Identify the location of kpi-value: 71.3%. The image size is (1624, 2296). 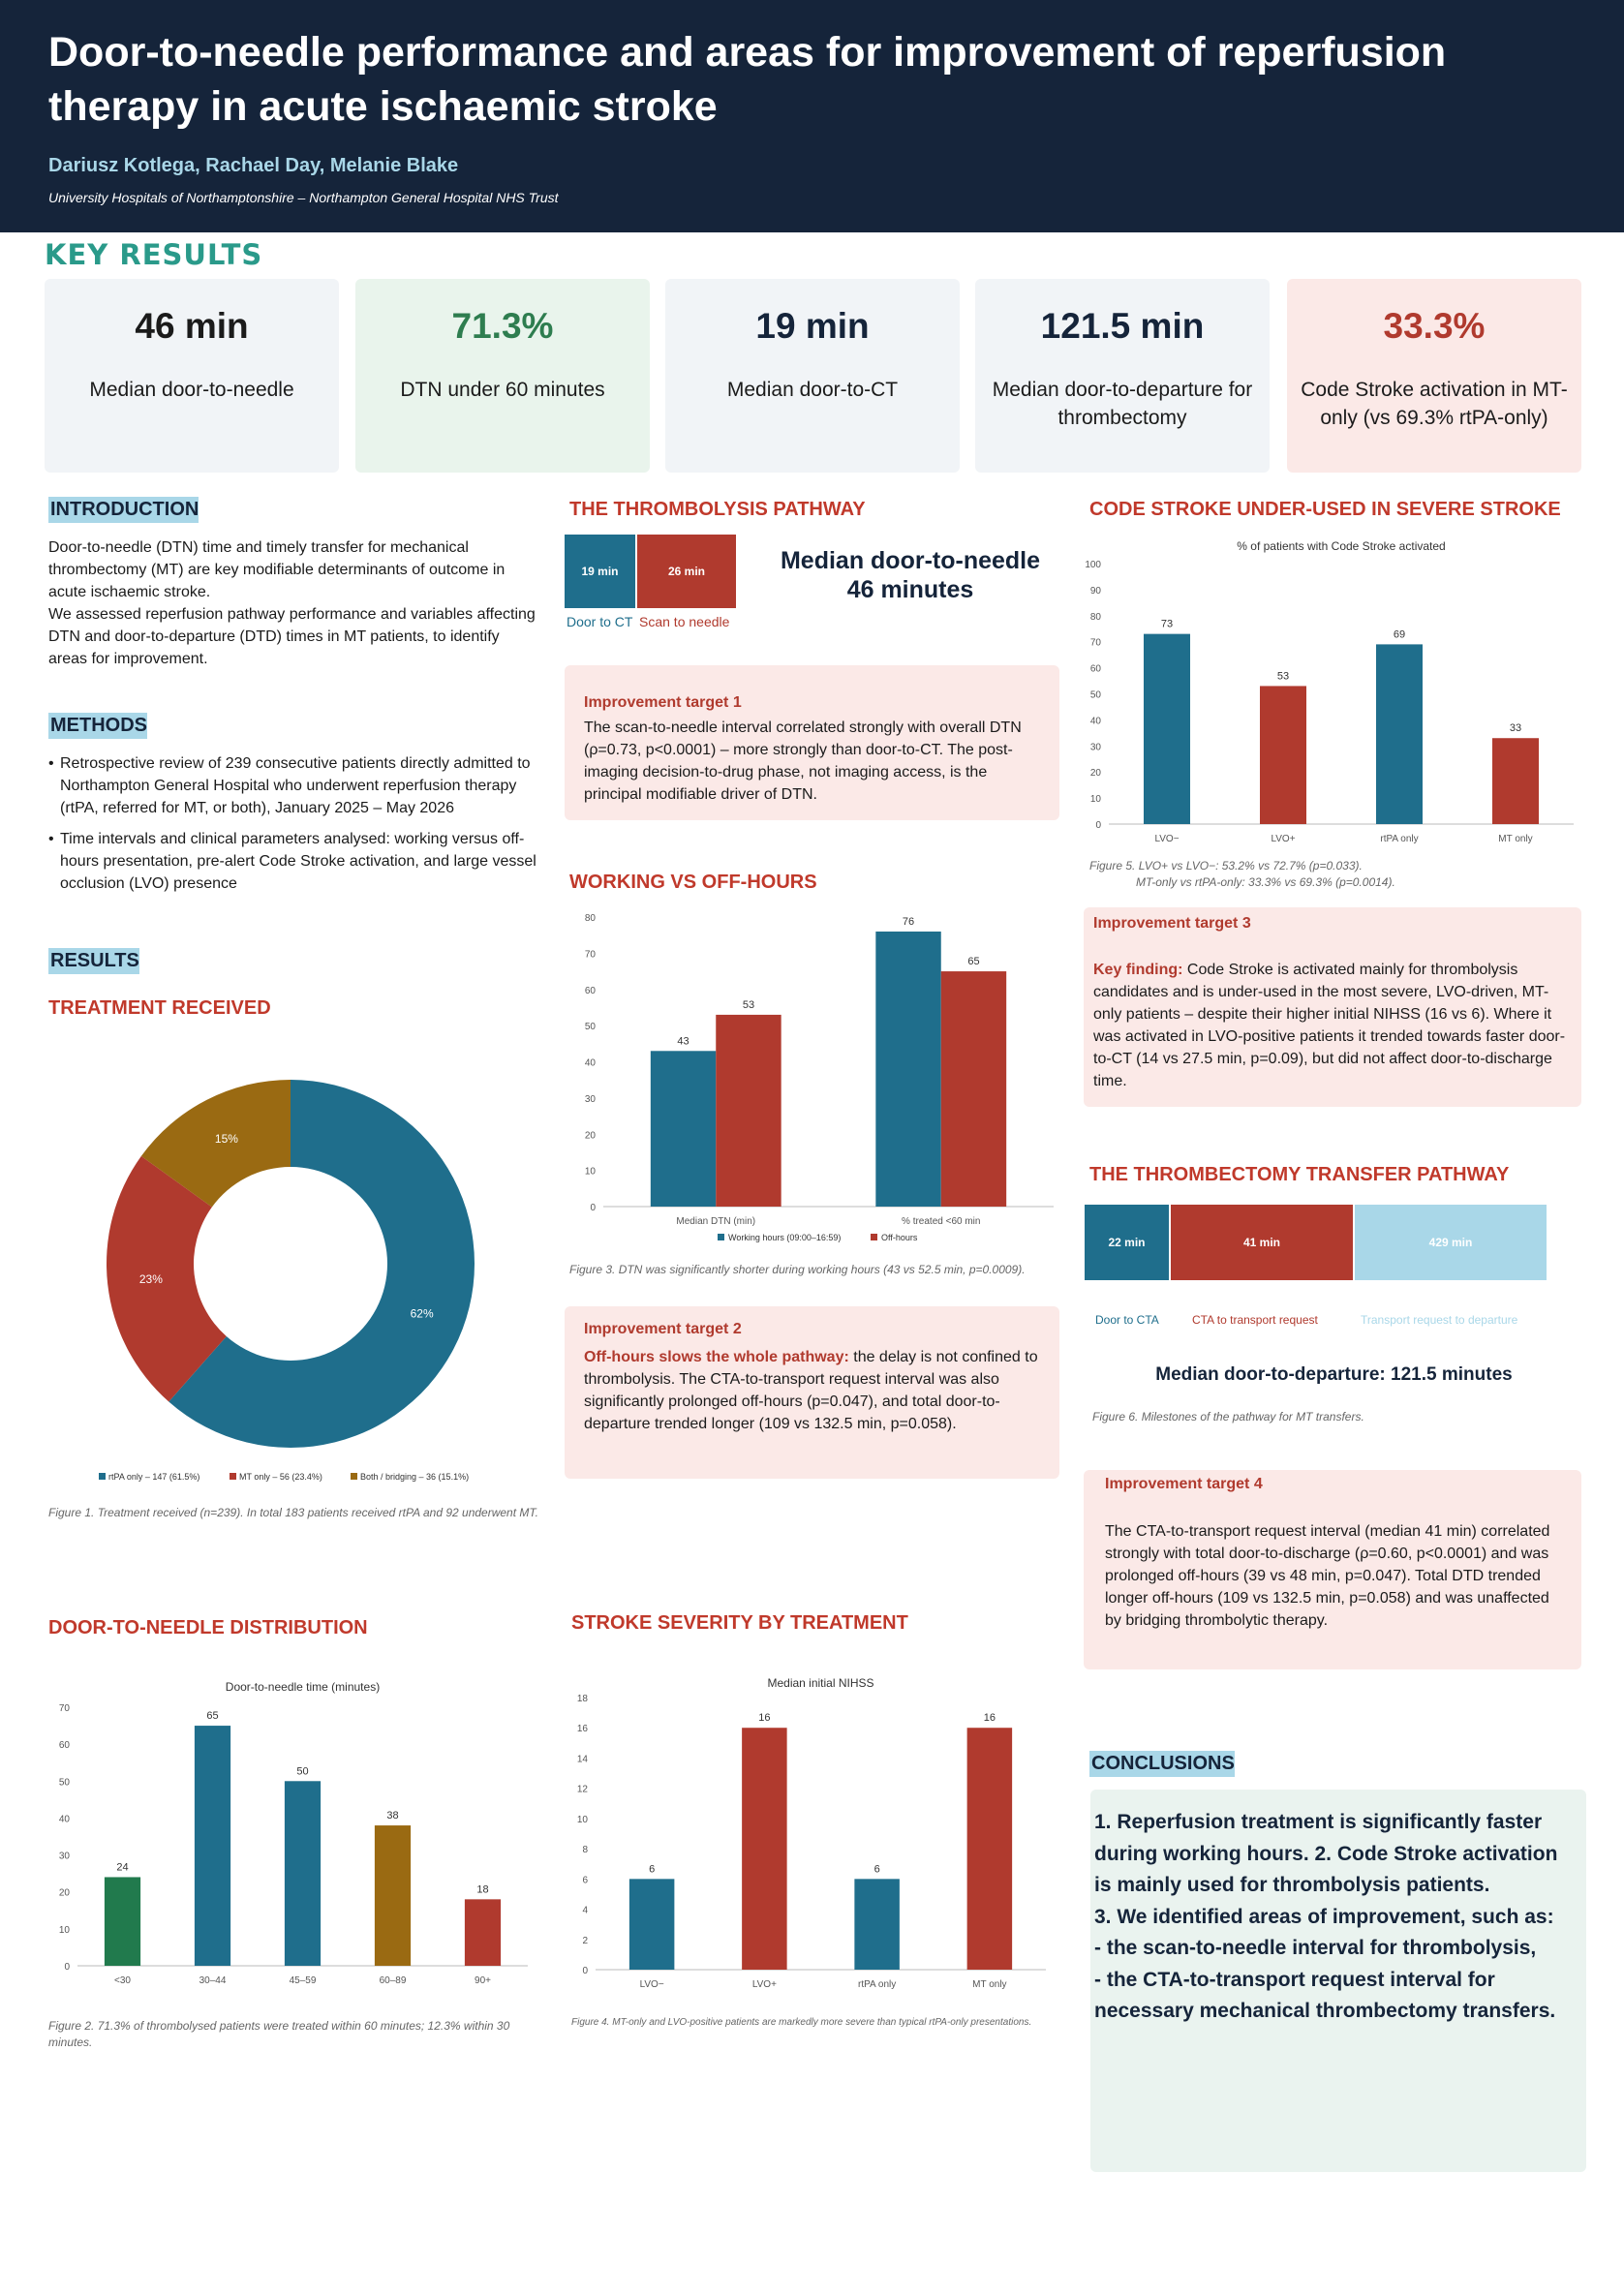
(502, 326).